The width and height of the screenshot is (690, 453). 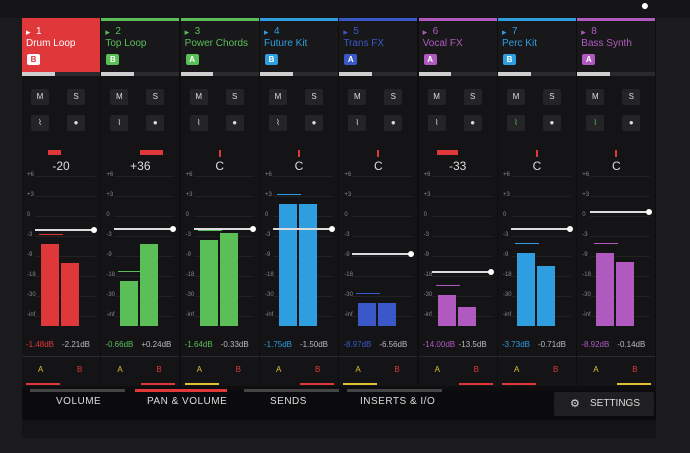 I want to click on scale-tick-label: 0, so click(x=266, y=215).